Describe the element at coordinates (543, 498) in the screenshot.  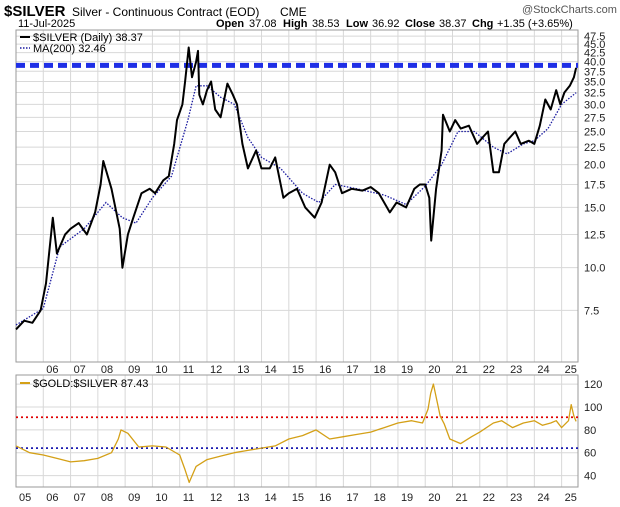
I see `ratio-x-tick: 24` at that location.